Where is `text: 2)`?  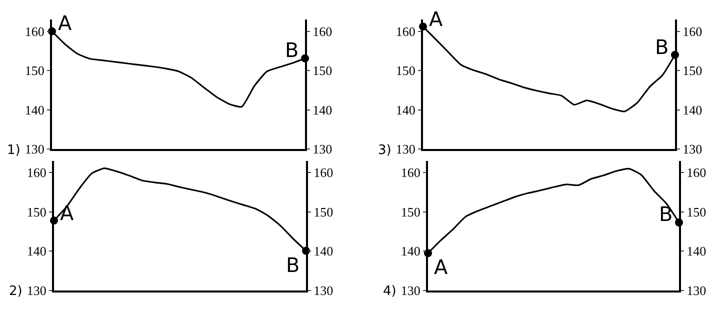
text: 2) is located at coordinates (15, 291).